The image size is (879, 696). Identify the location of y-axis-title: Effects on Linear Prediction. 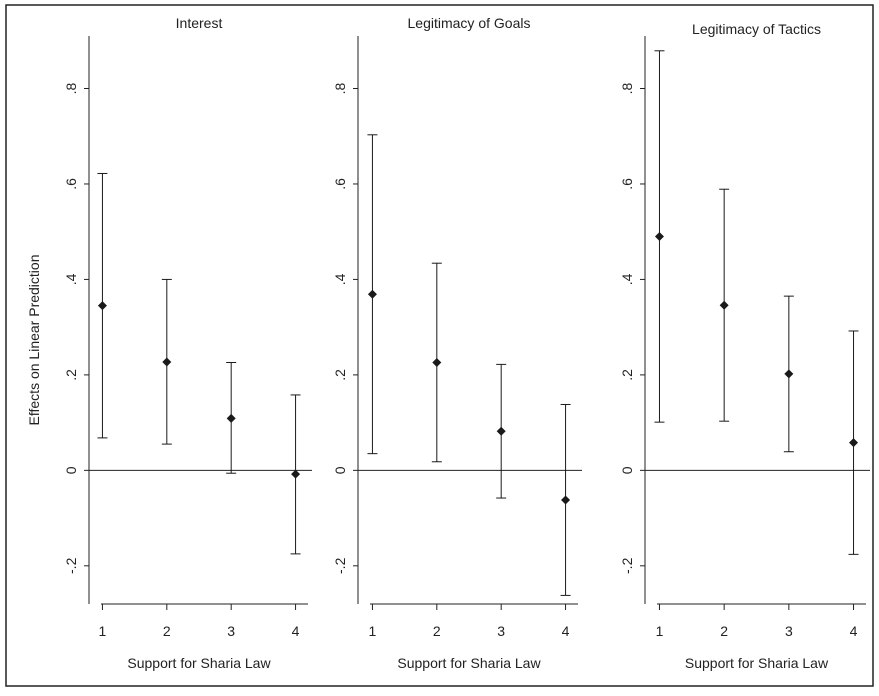
(34, 340).